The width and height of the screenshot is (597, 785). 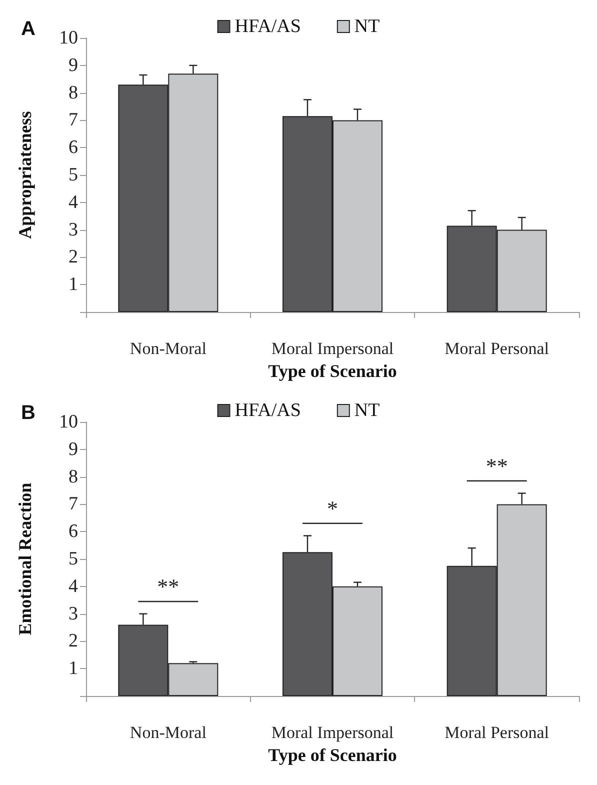 What do you see at coordinates (28, 29) in the screenshot?
I see `chart-title: A` at bounding box center [28, 29].